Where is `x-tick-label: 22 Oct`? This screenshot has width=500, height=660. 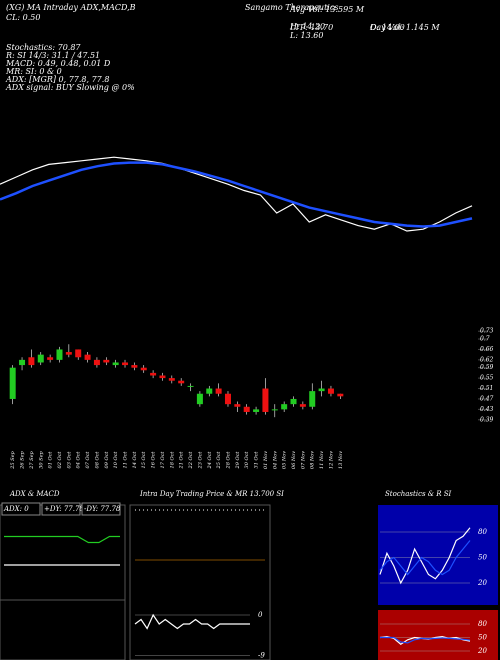
x-tick-label: 22 Oct is located at coordinates (191, 460).